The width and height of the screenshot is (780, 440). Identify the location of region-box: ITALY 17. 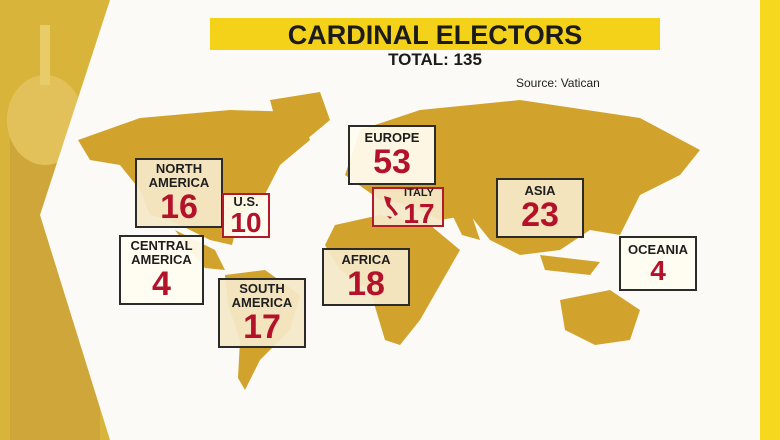
(408, 208).